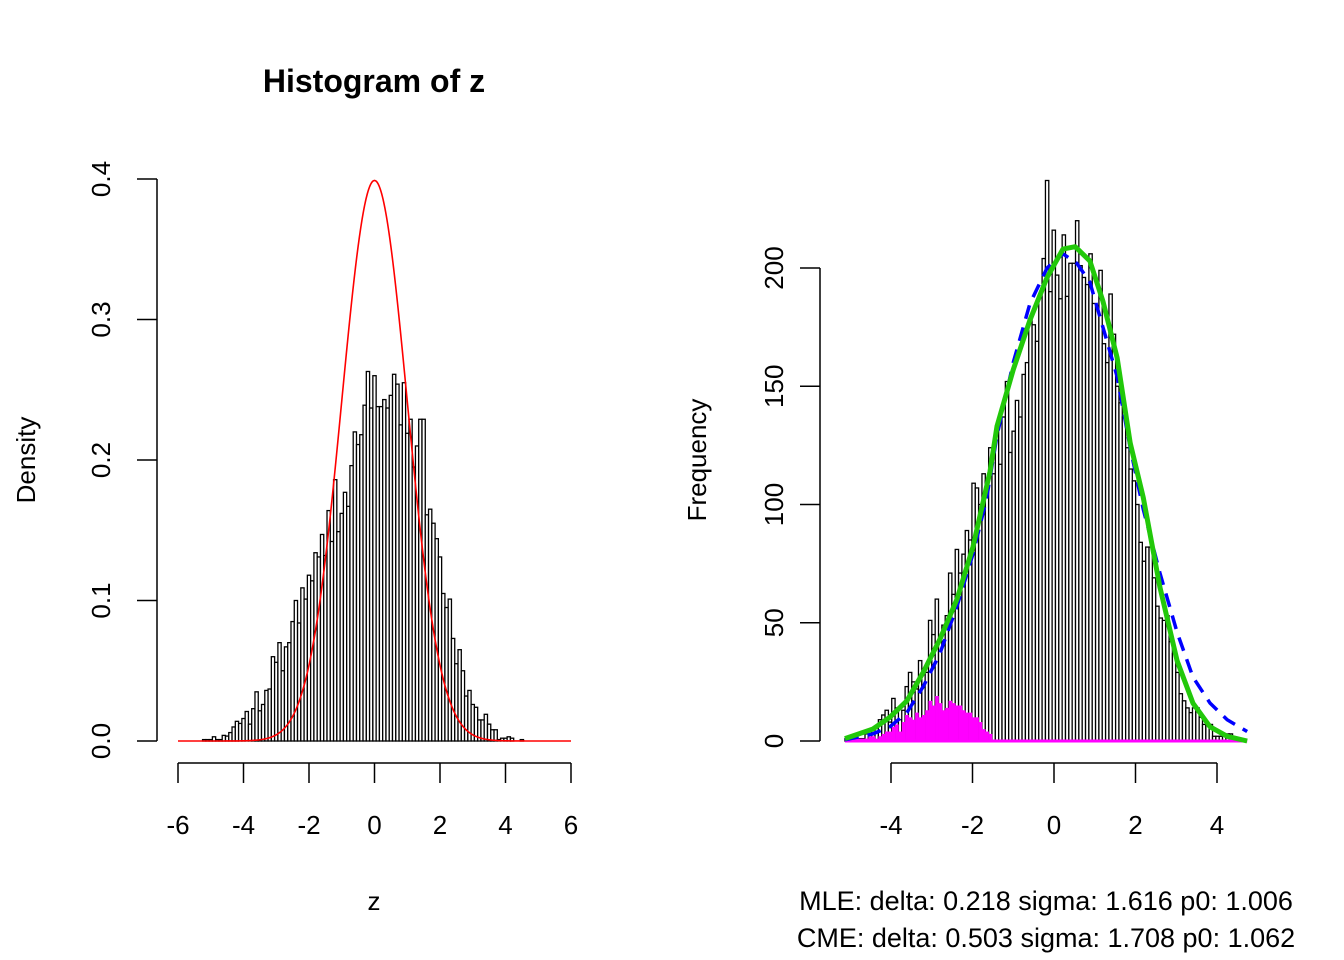 The height and width of the screenshot is (960, 1344). What do you see at coordinates (1046, 719) in the screenshot?
I see `component-bars` at bounding box center [1046, 719].